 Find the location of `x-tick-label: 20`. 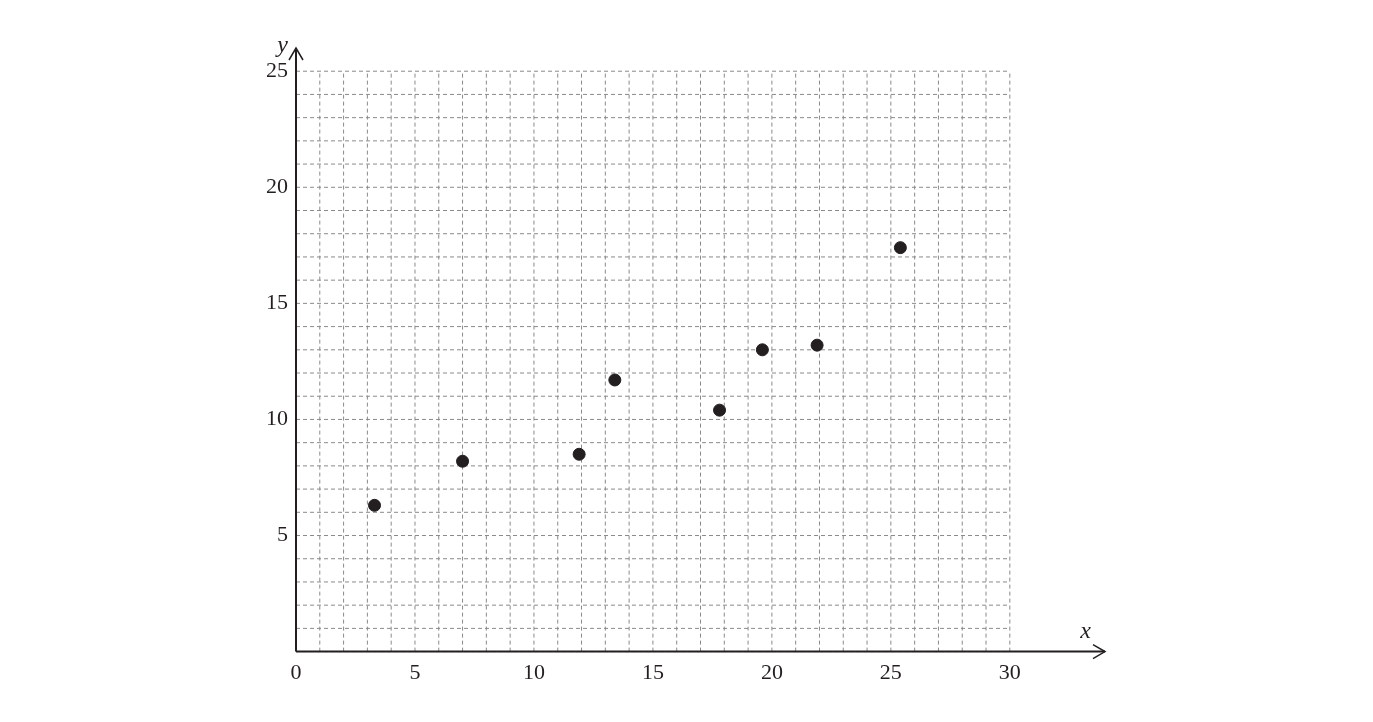

x-tick-label: 20 is located at coordinates (771, 671).